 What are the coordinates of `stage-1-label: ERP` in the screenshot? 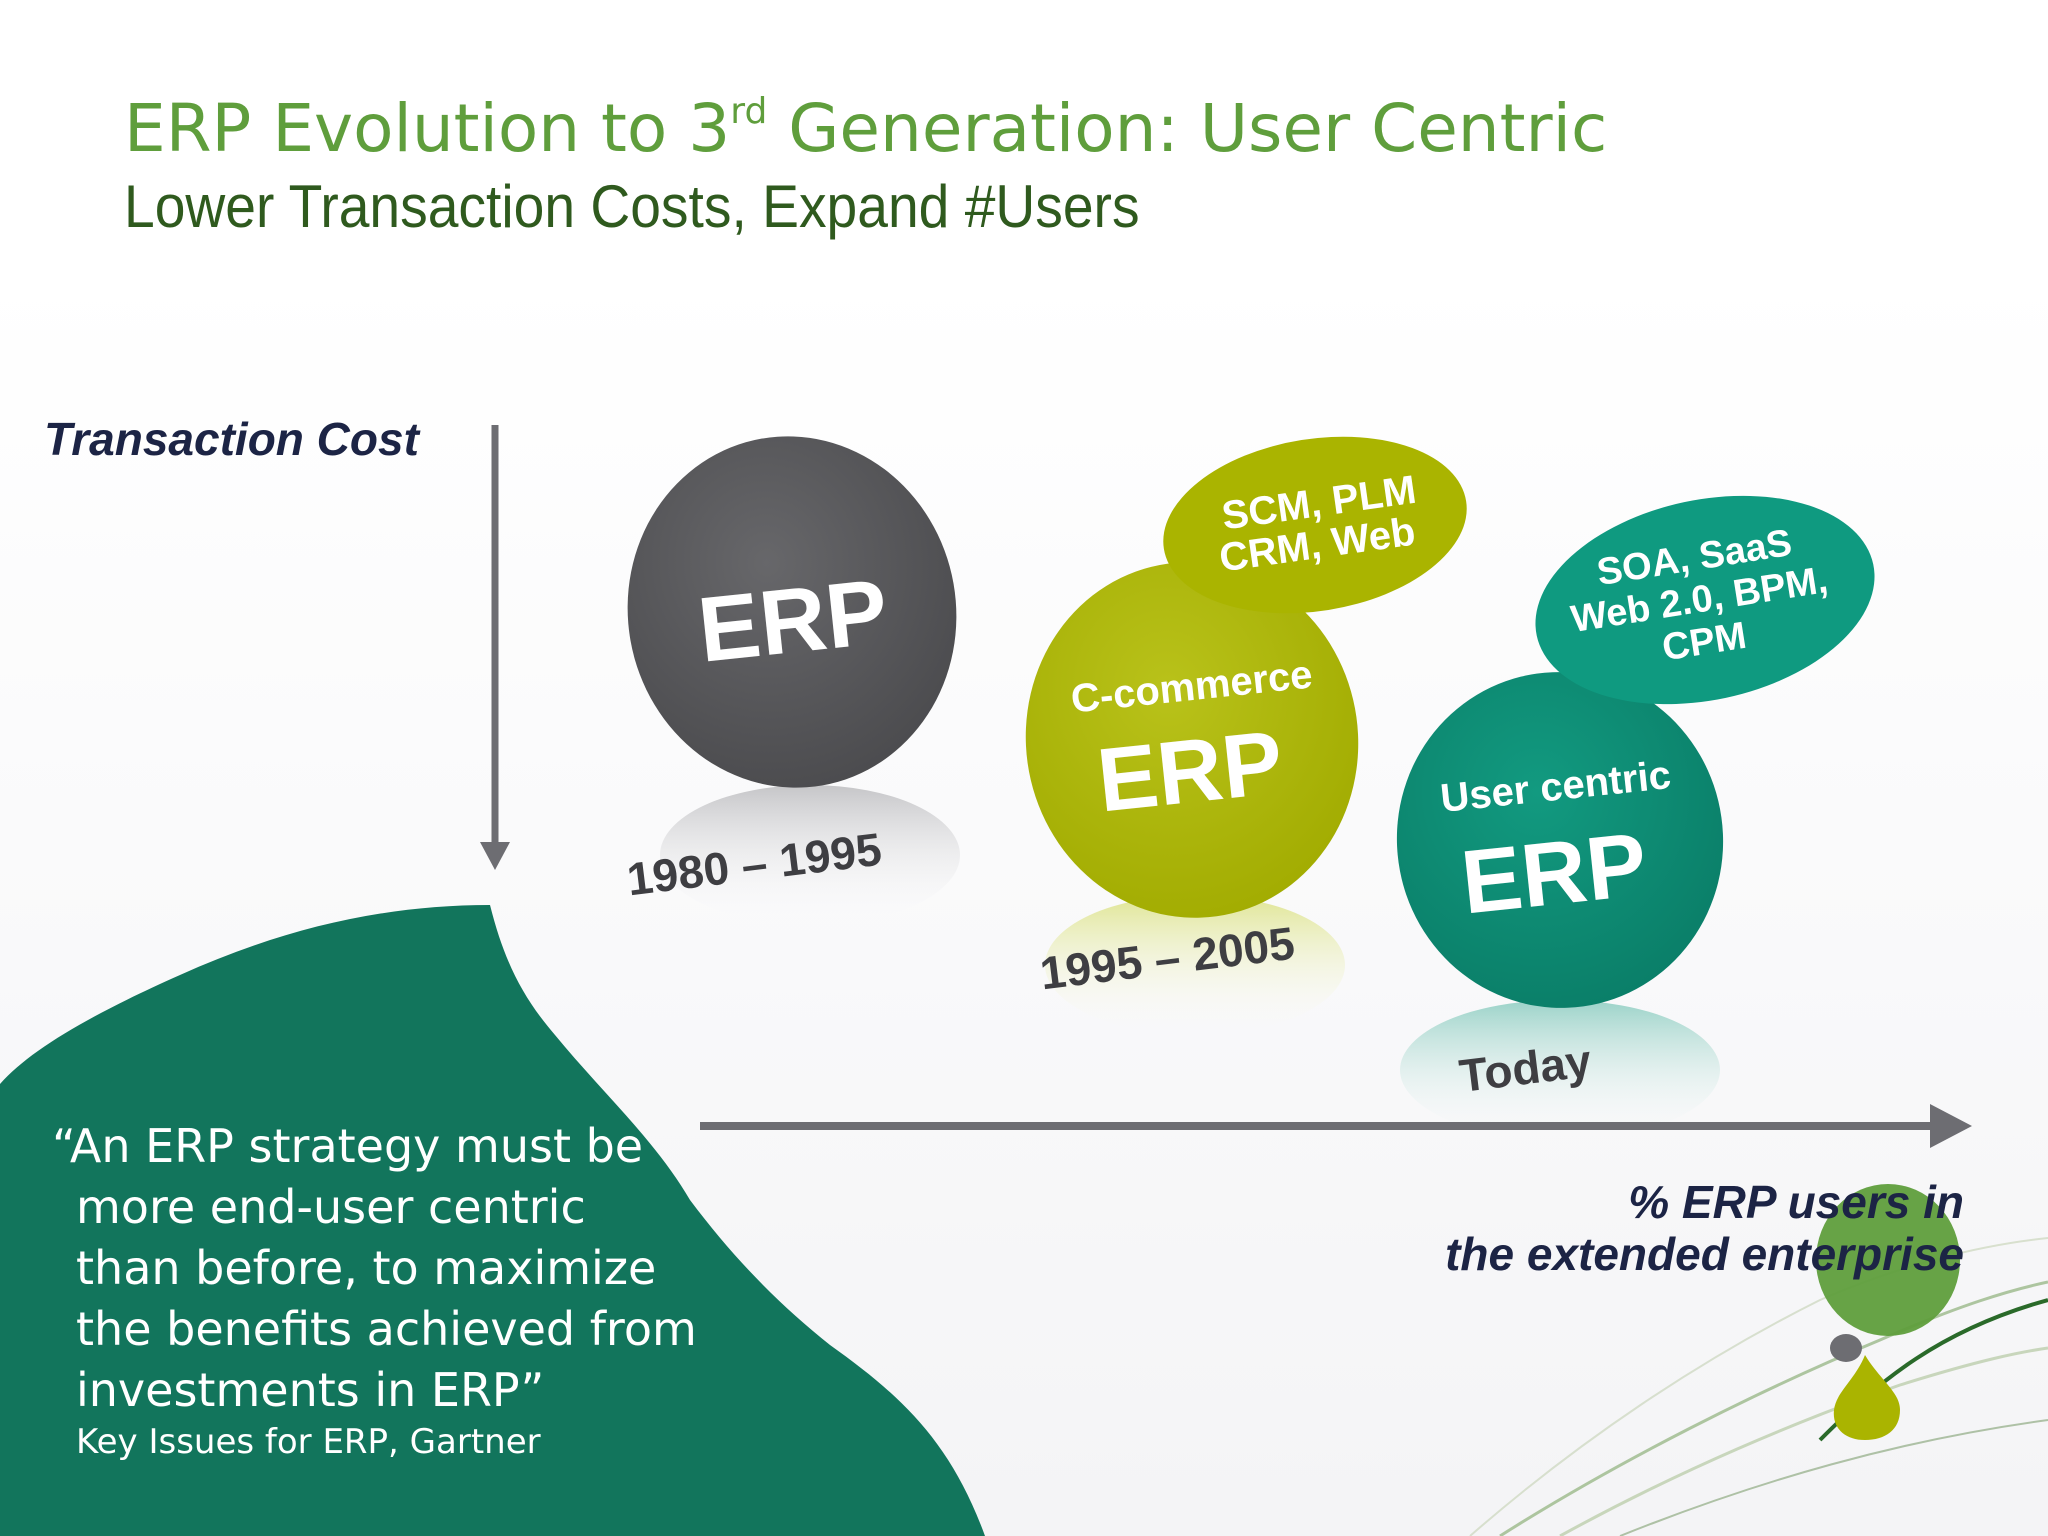 It's located at (793, 620).